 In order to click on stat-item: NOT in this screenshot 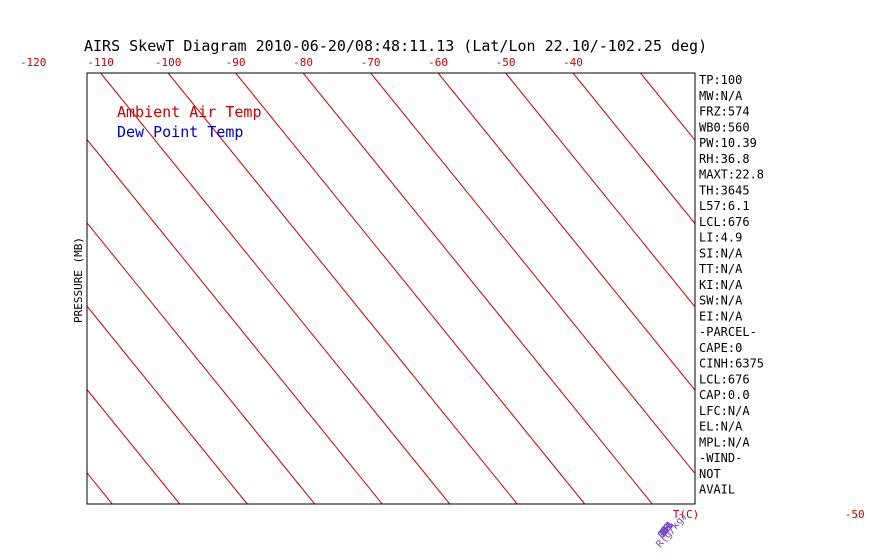, I will do `click(710, 474)`.